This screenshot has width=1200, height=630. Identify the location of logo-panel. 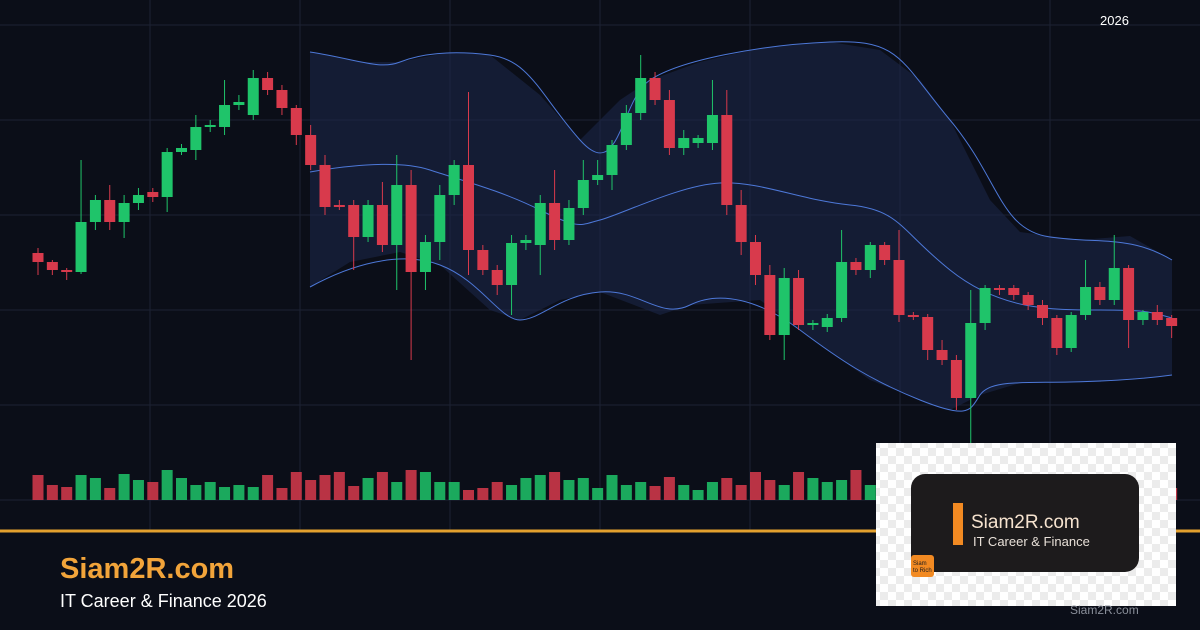
(1025, 523).